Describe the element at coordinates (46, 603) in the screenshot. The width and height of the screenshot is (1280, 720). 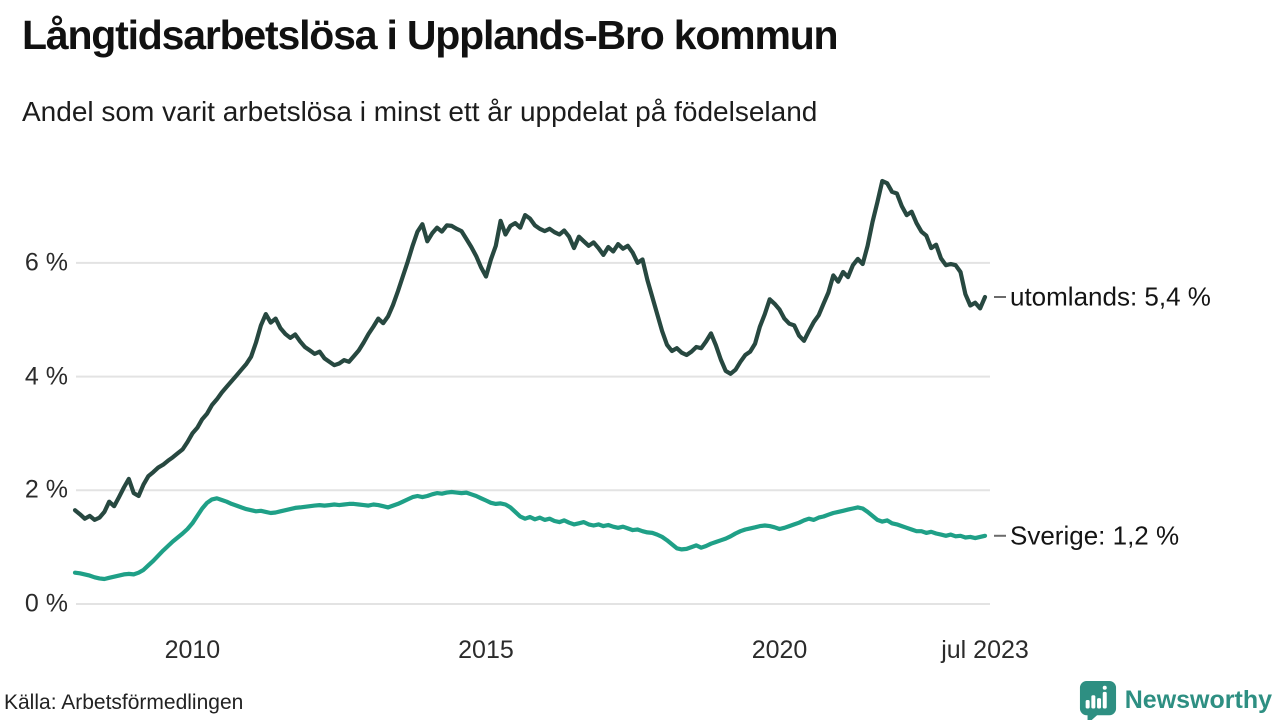
I see `y-tick-label: 0 %` at that location.